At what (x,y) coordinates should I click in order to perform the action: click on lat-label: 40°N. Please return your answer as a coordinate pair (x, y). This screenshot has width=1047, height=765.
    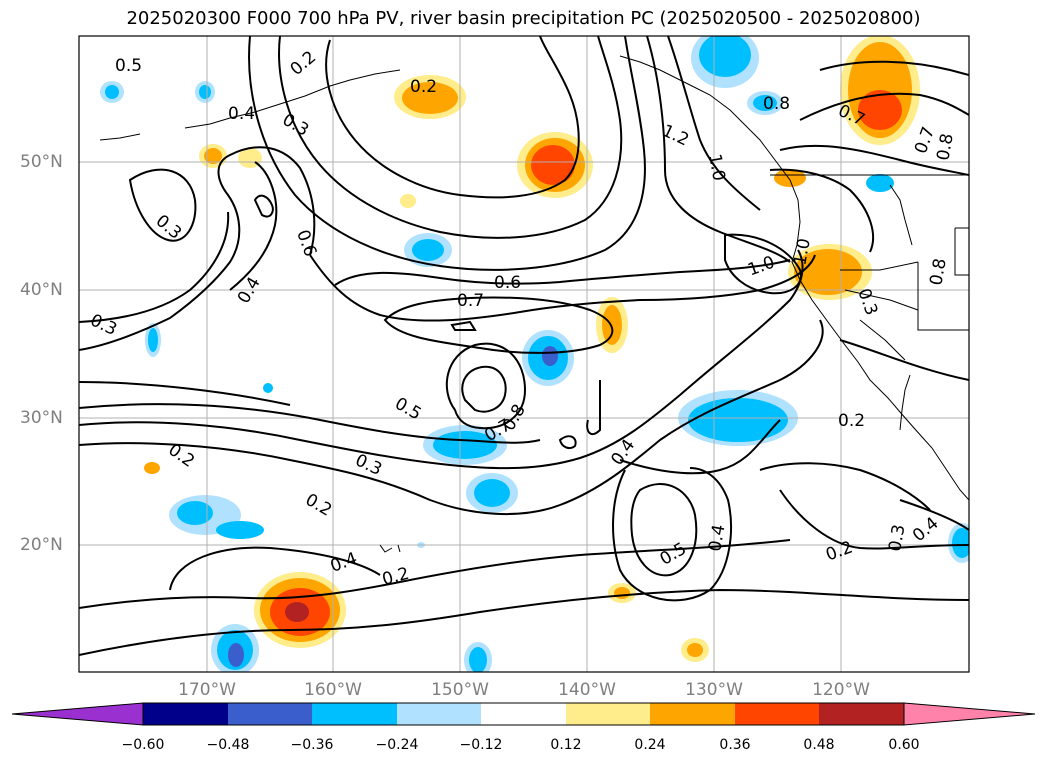
    Looking at the image, I should click on (41, 290).